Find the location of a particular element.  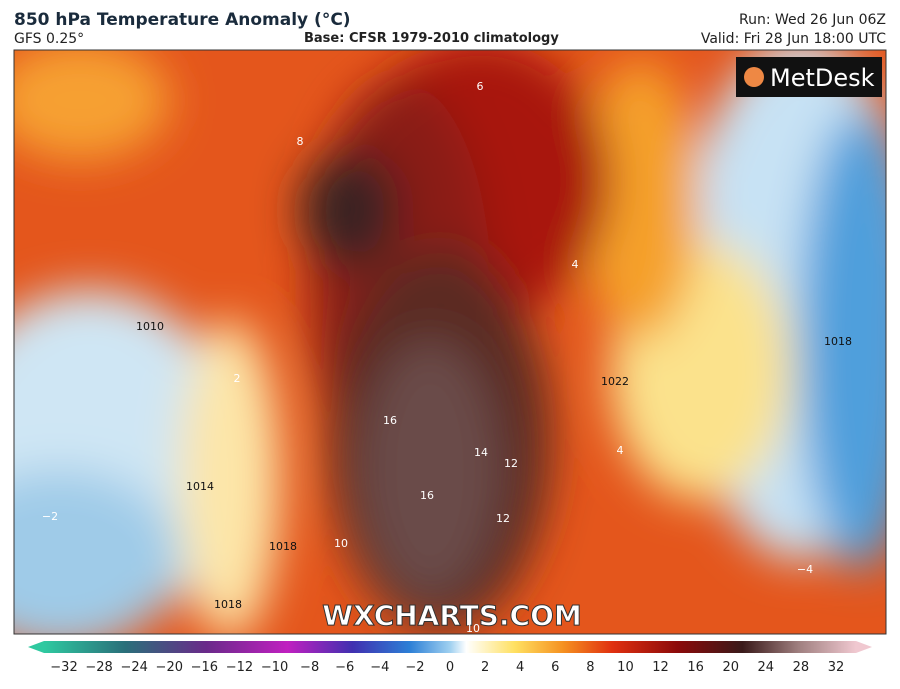

colorbar-label: 28 is located at coordinates (801, 667).